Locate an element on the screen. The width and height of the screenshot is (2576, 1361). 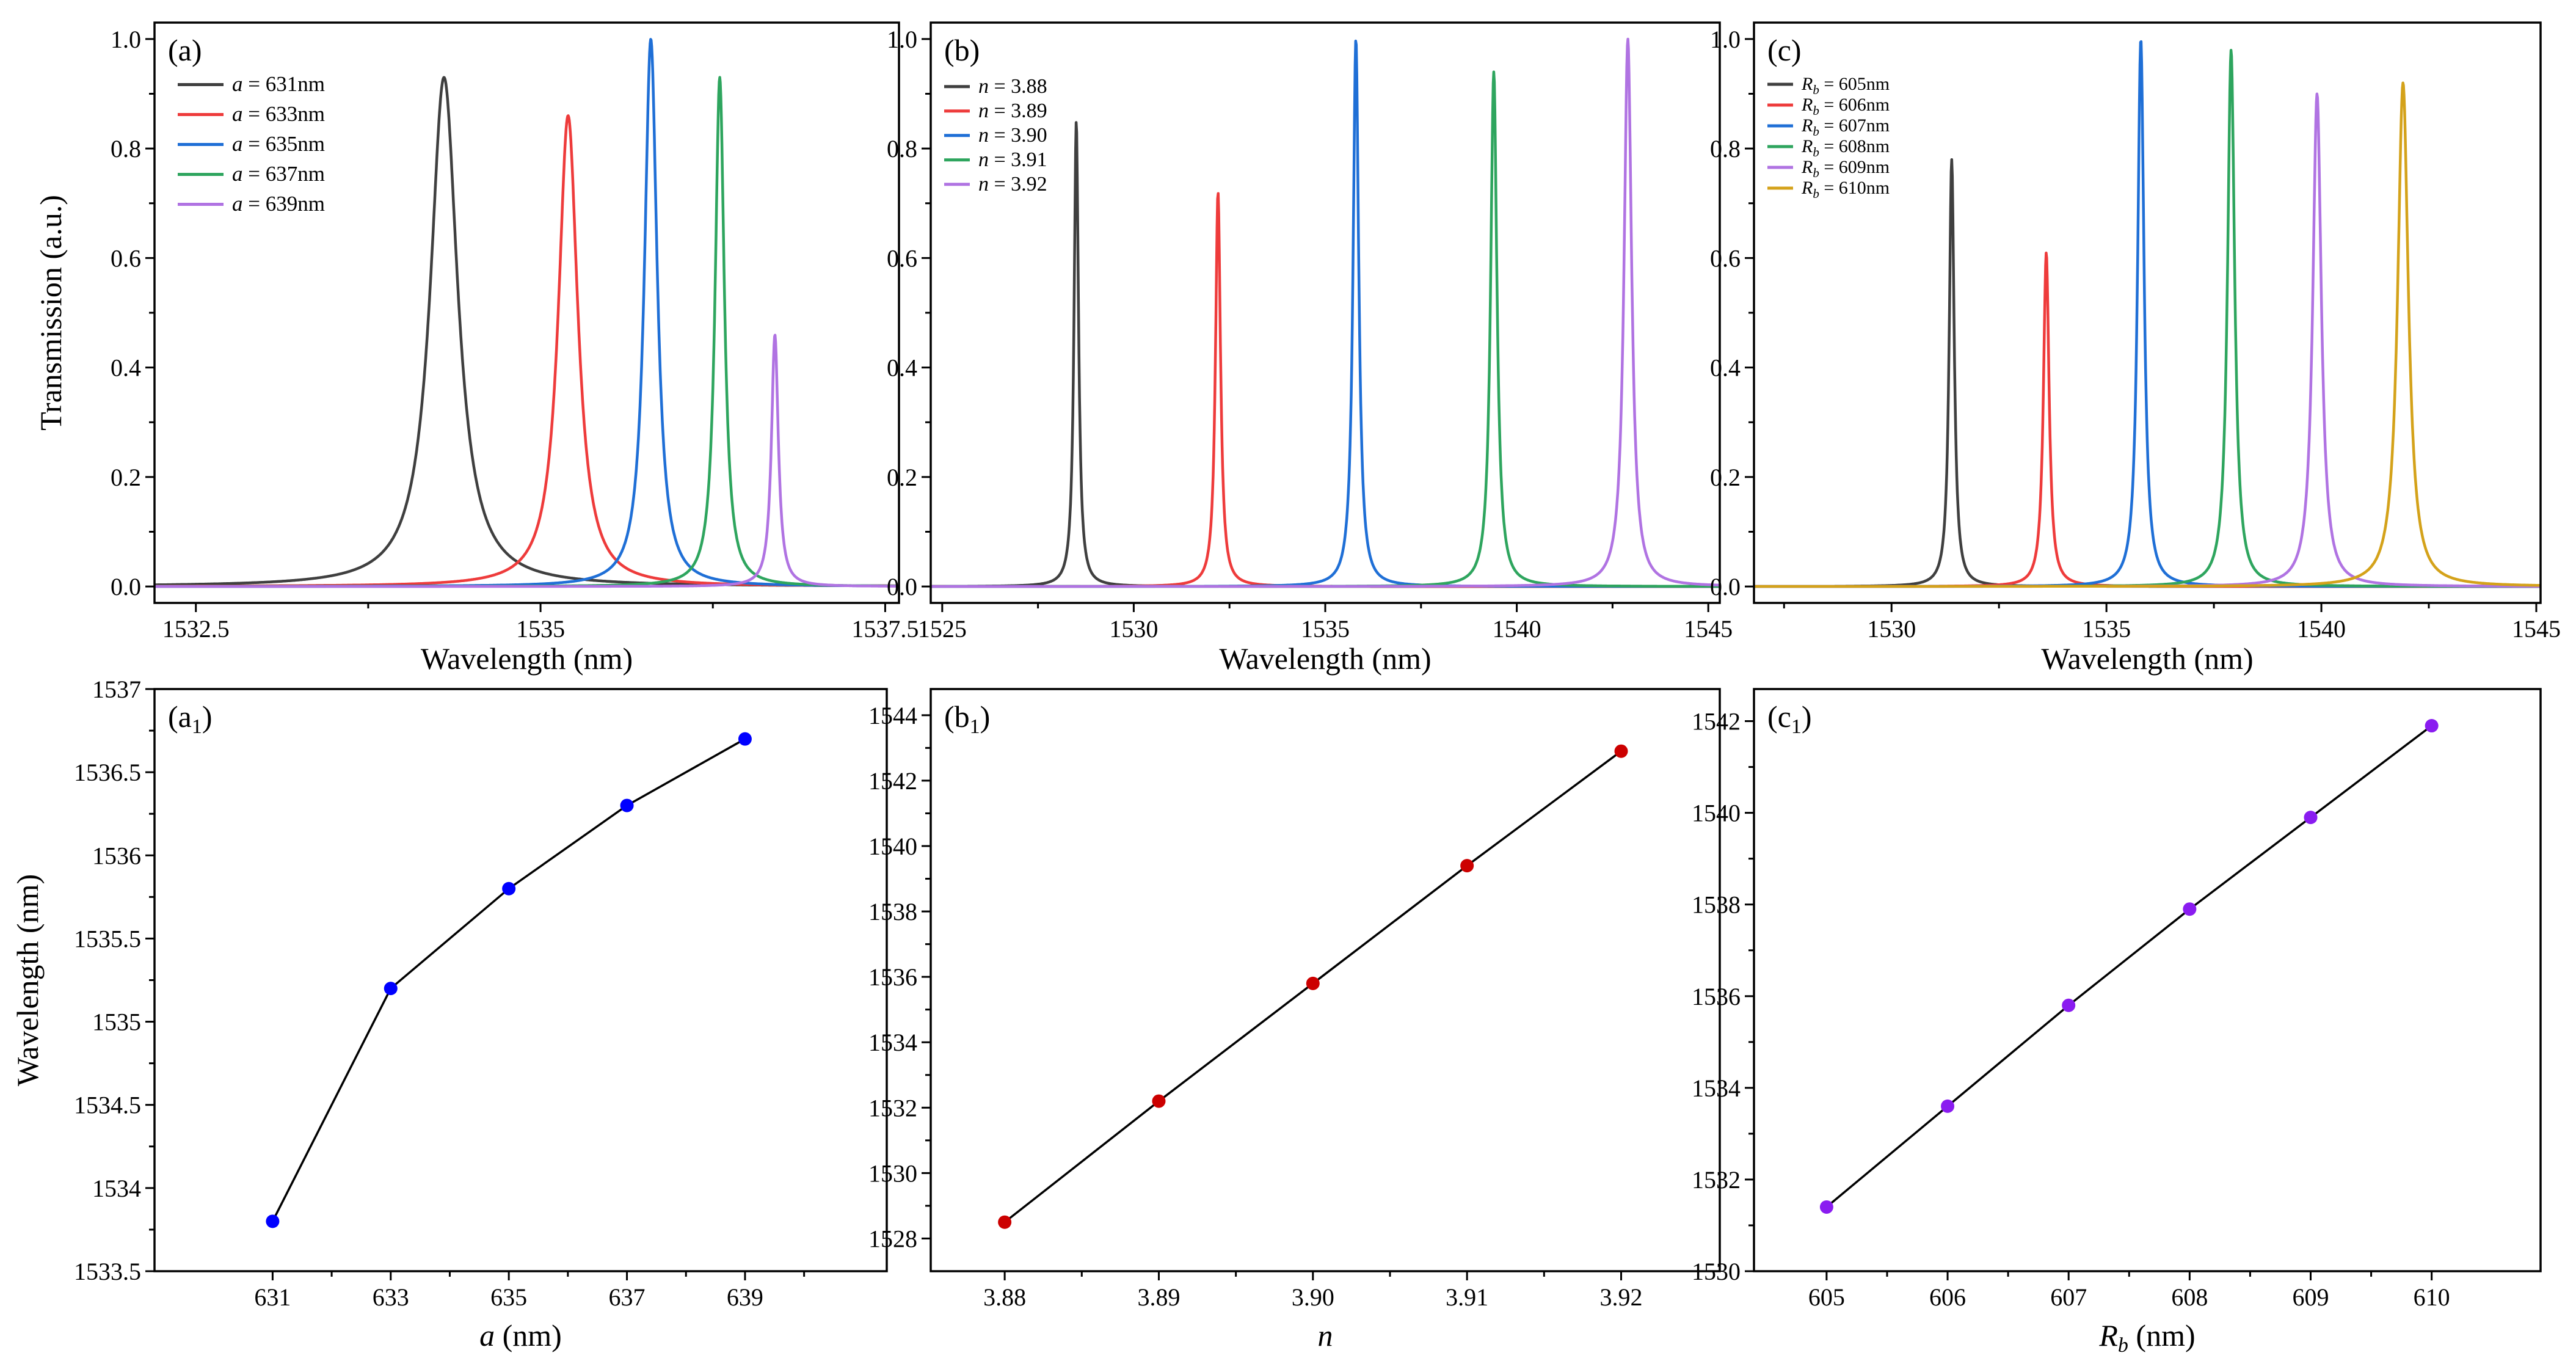
x-tick-label-c1-1: 606 is located at coordinates (1947, 1297).